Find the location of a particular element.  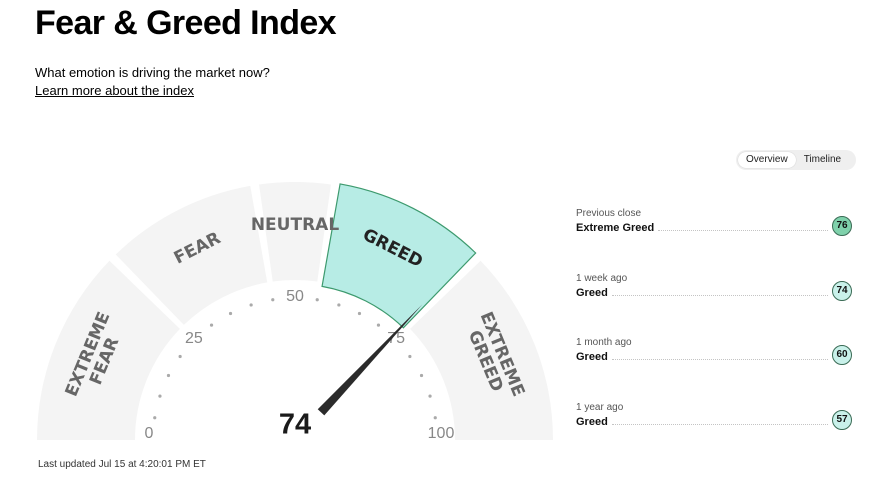

page-title: Fear & Greed Index is located at coordinates (186, 23).